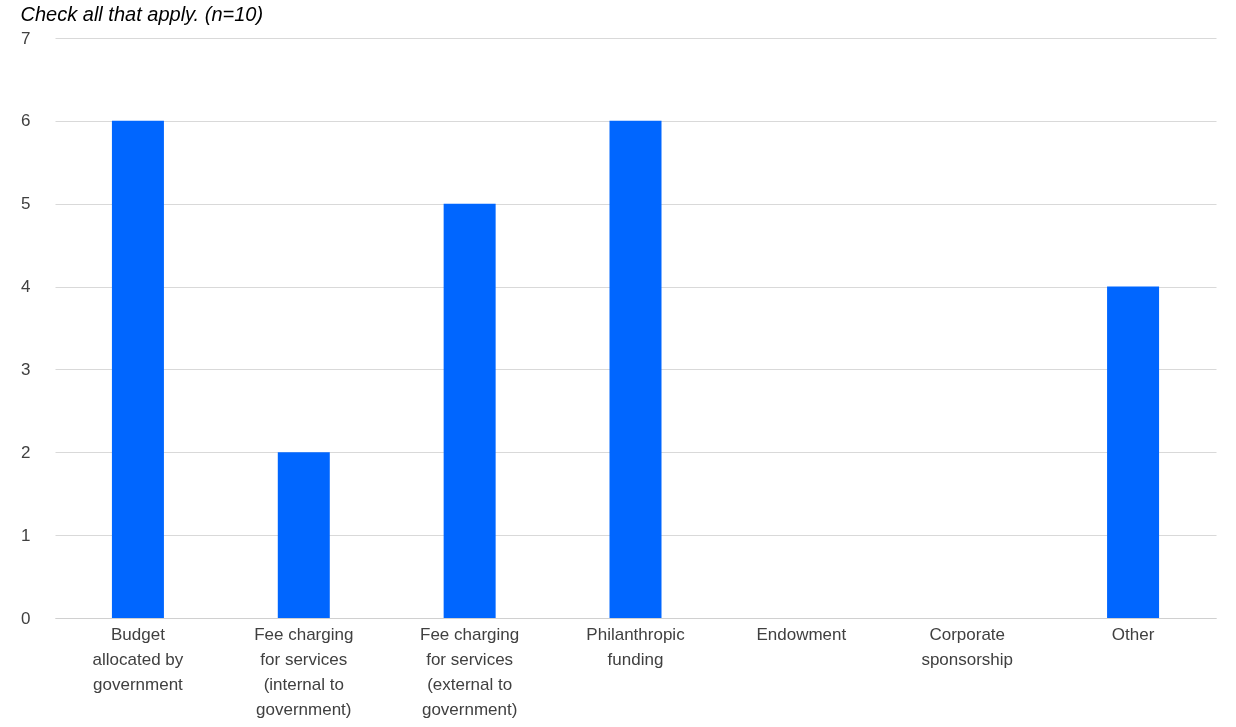  Describe the element at coordinates (26, 38) in the screenshot. I see `y-tick-label: 7` at that location.